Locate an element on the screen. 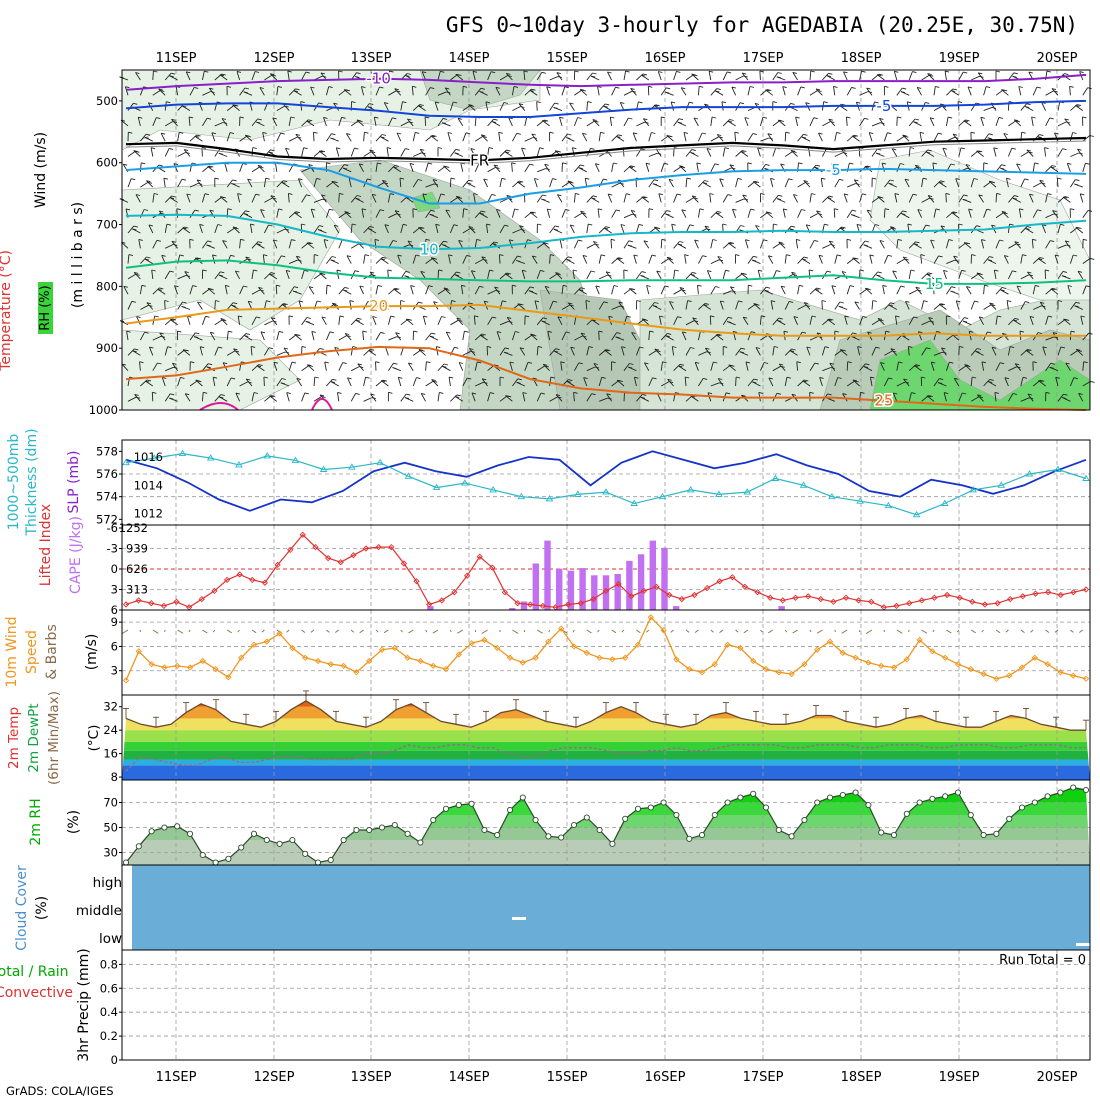  y-tick-label: 3 is located at coordinates (114, 671).